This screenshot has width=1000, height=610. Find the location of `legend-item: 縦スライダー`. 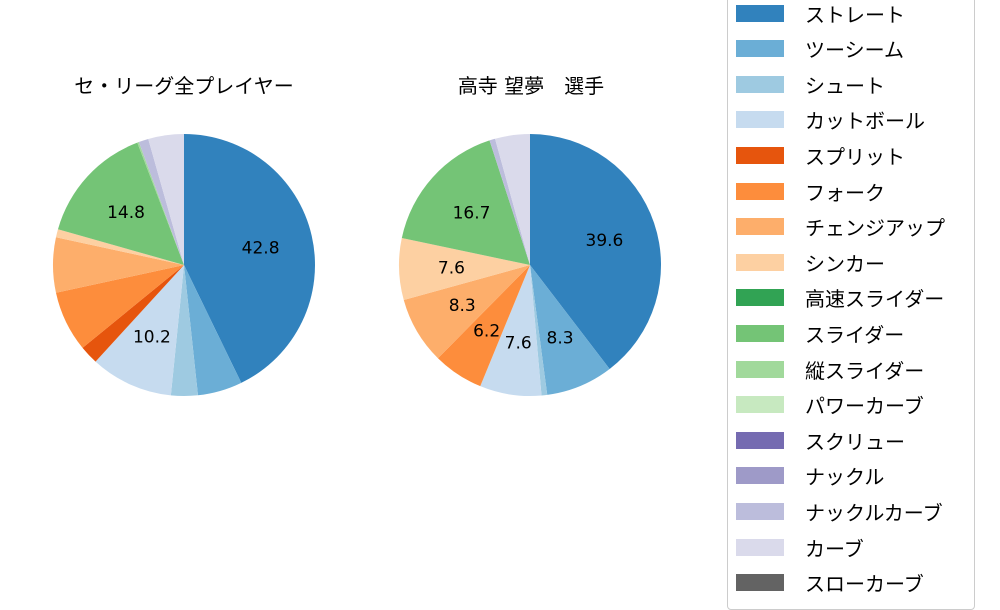

legend-item: 縦スライダー is located at coordinates (830, 370).